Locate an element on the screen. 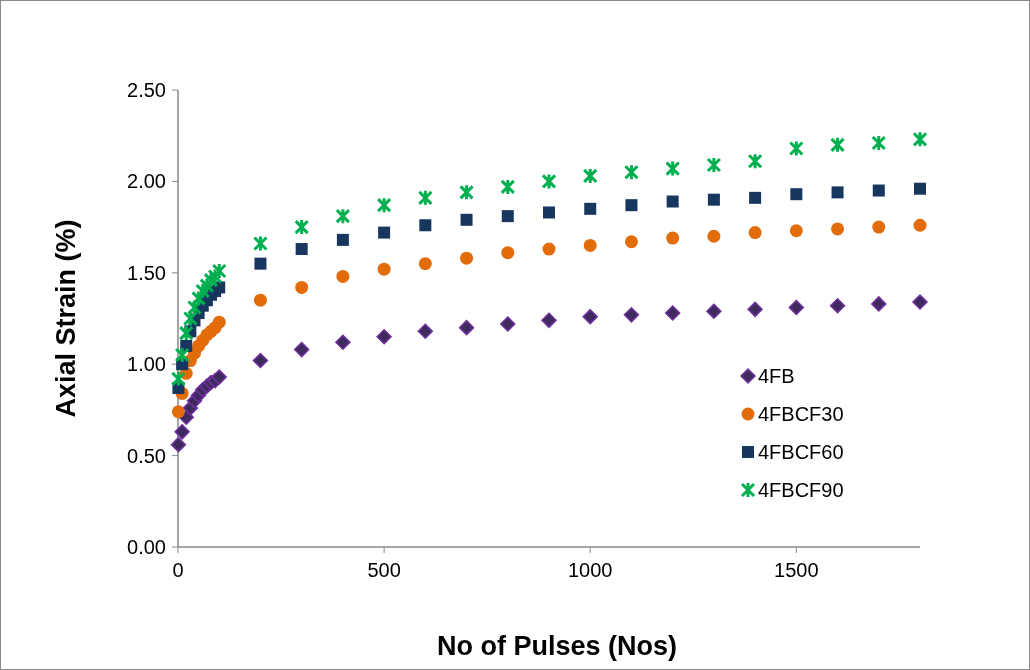  legend-label: 4FBCF90 is located at coordinates (801, 490).